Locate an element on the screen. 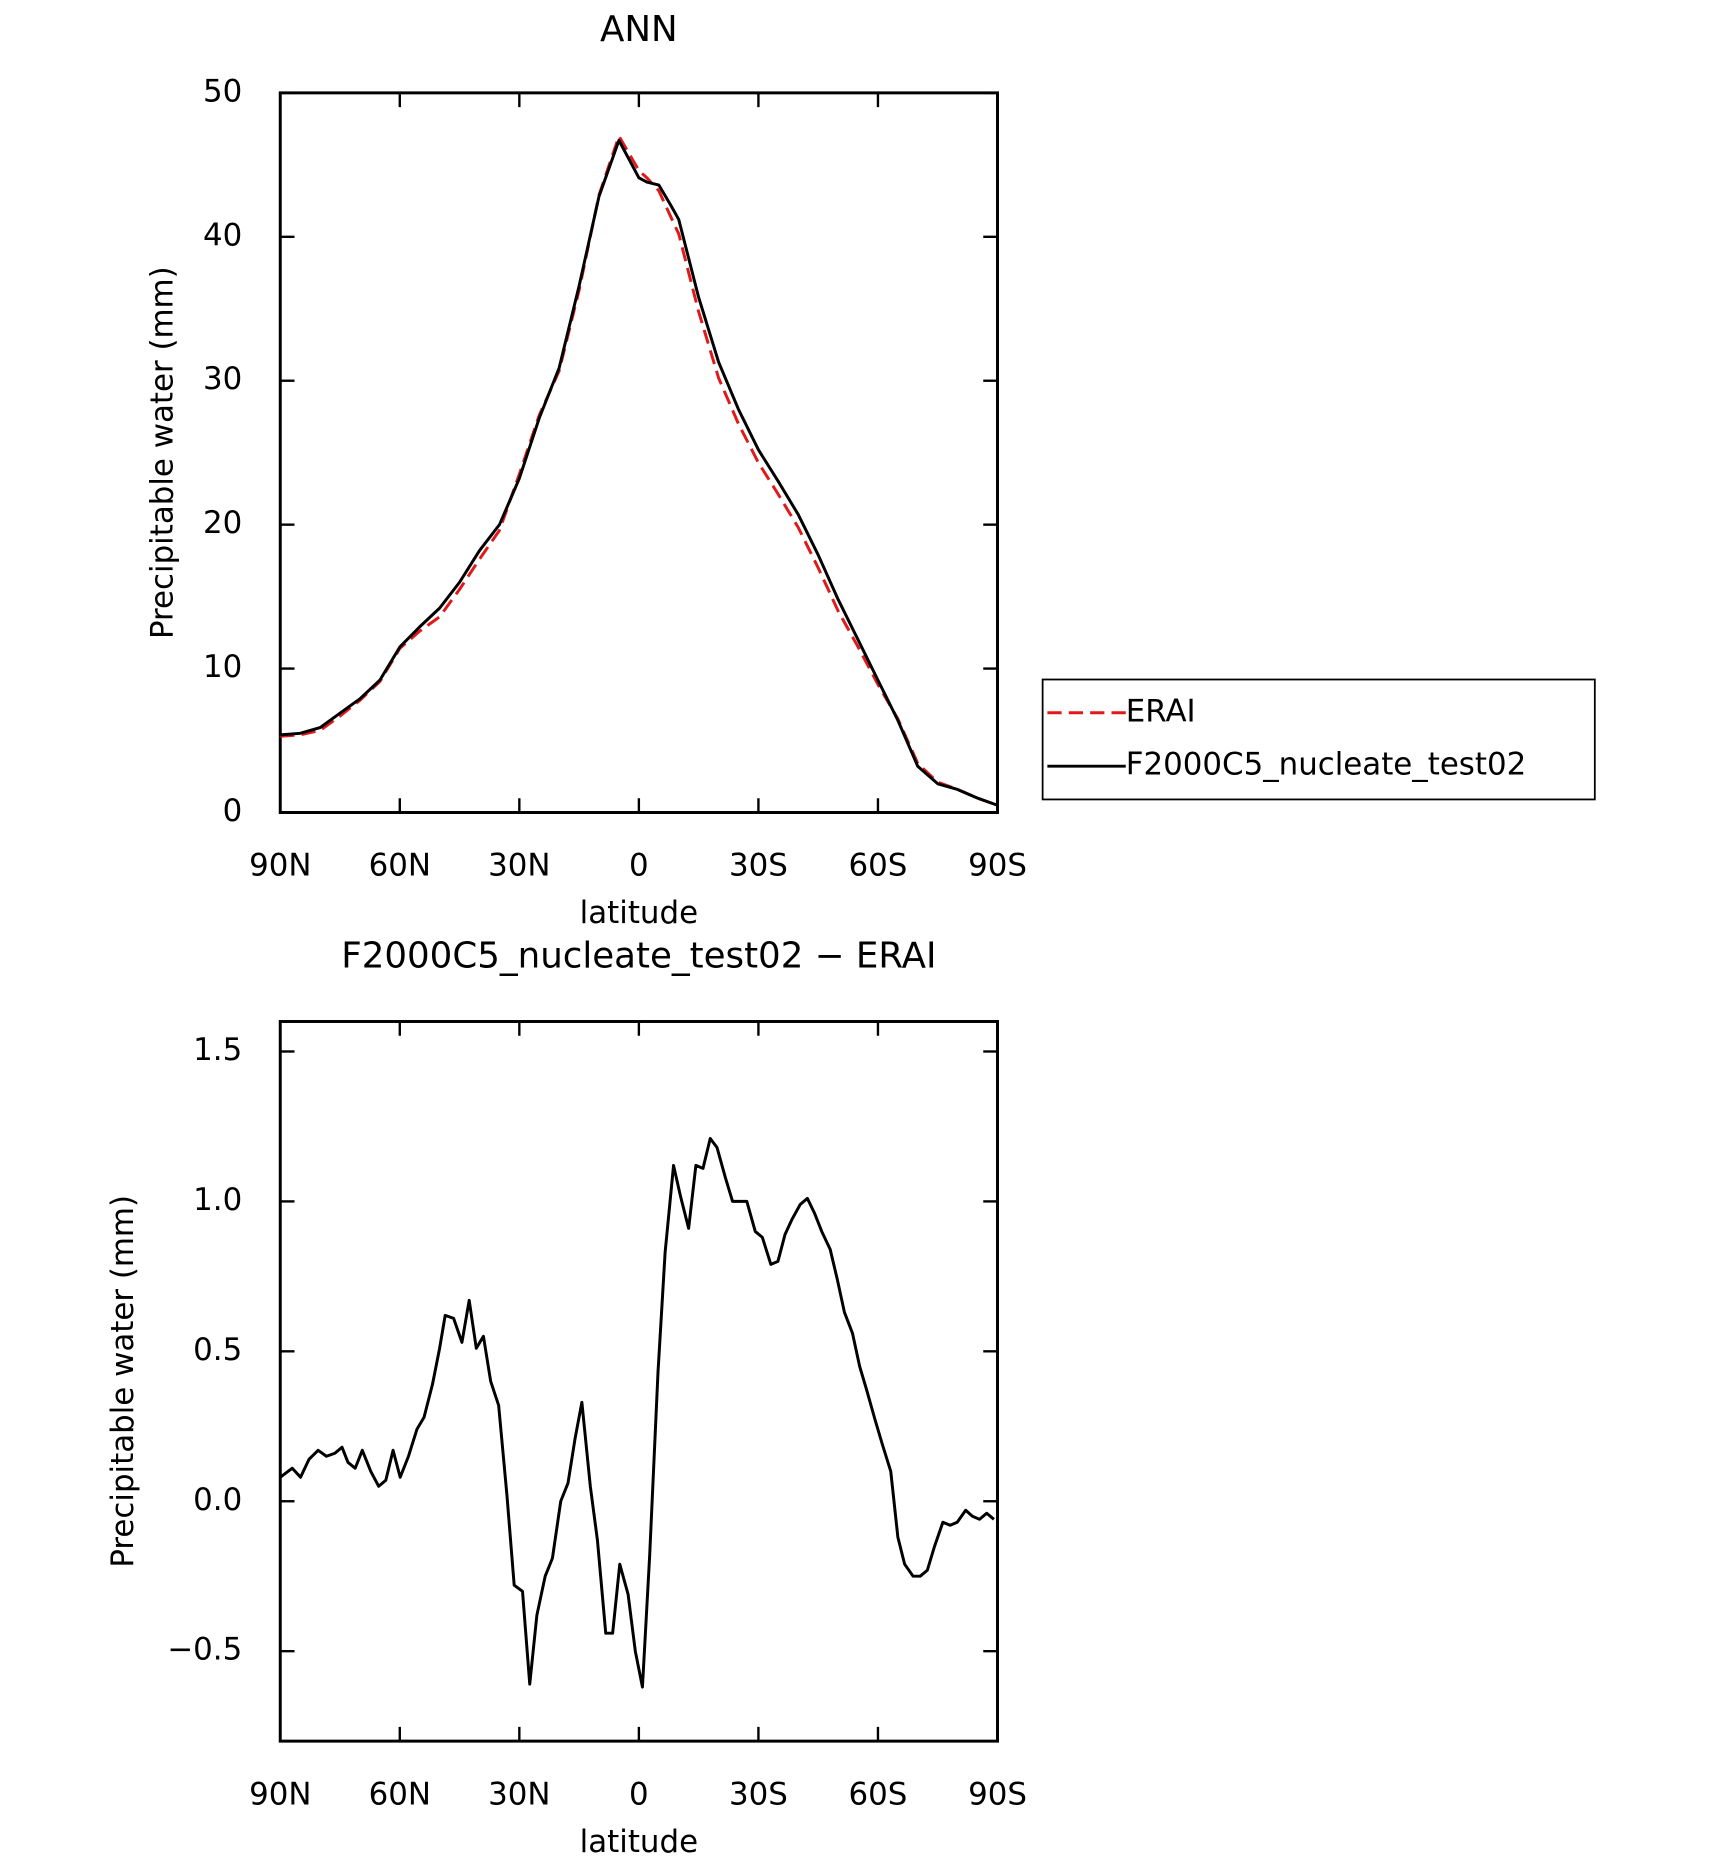  legend-label: F2000C5_nucleate_test02 is located at coordinates (1326, 765).